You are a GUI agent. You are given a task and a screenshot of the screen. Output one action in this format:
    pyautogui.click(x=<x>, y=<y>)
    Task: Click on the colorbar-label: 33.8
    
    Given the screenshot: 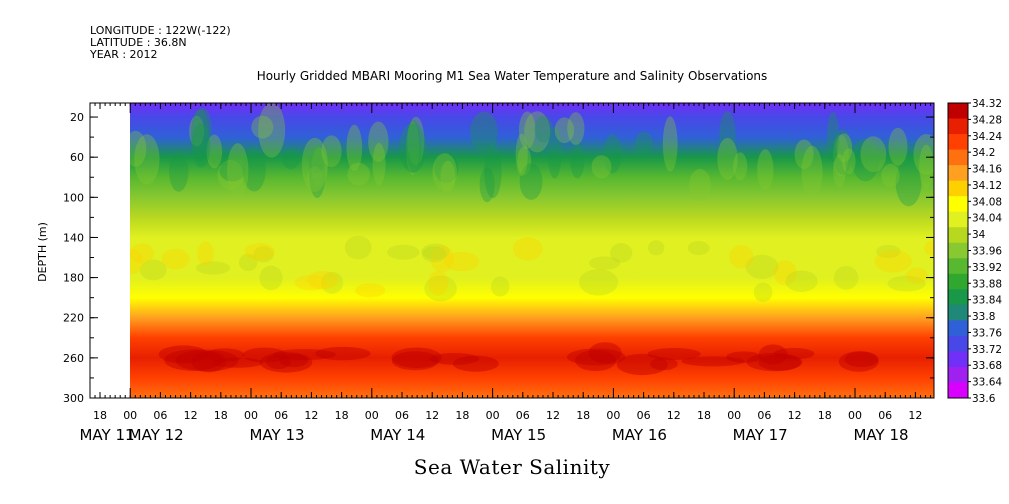 What is the action you would take?
    pyautogui.click(x=983, y=317)
    